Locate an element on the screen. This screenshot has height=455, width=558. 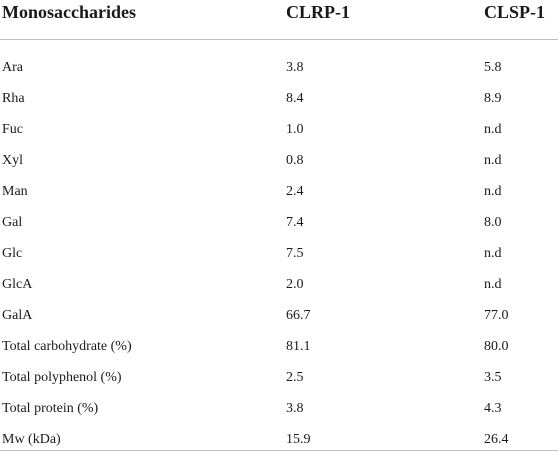
clrp-1-value: 81.1 is located at coordinates (298, 346).